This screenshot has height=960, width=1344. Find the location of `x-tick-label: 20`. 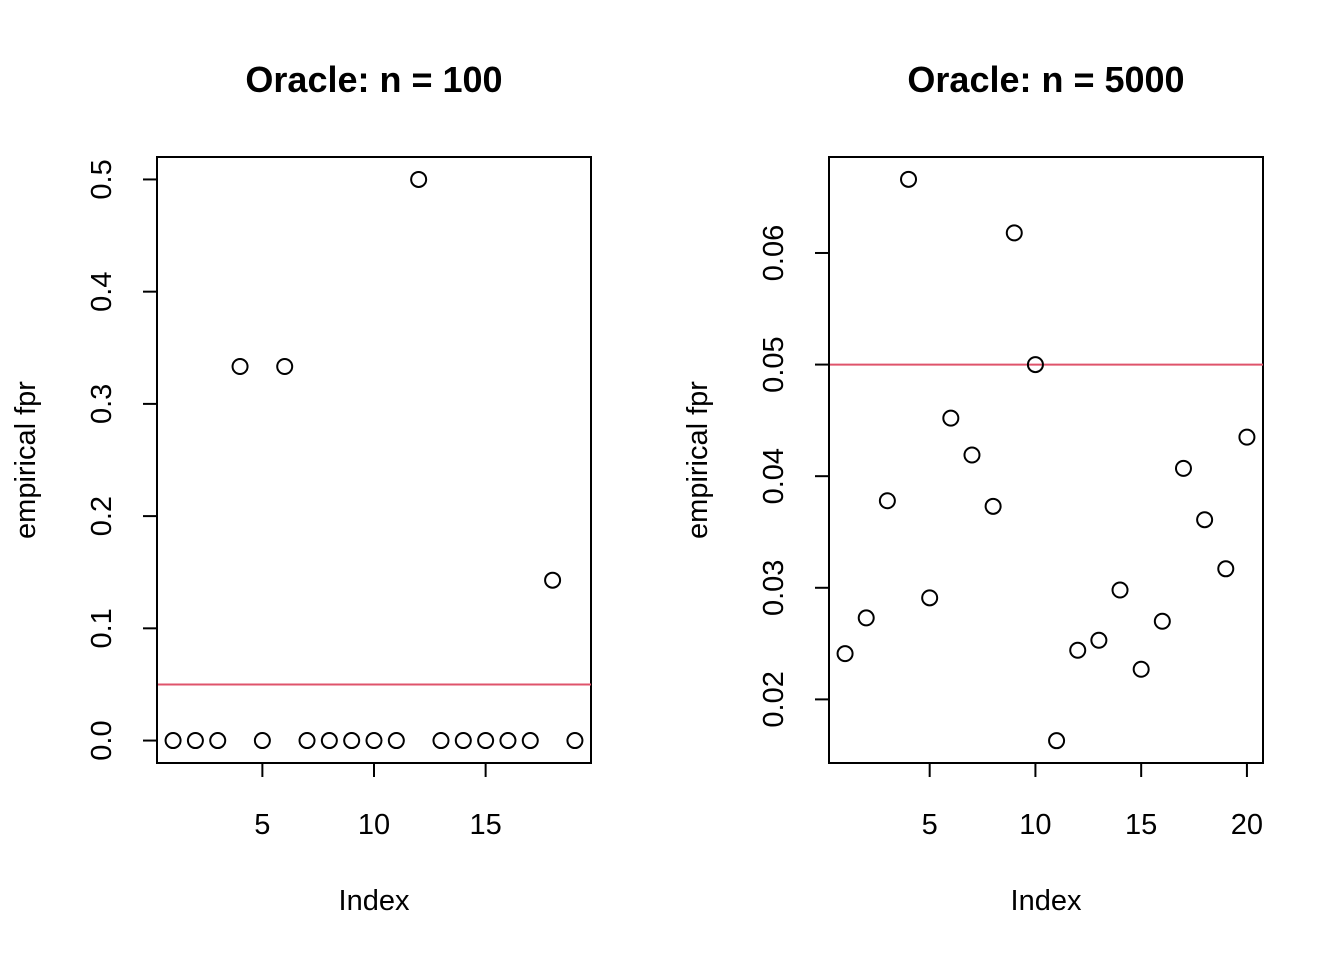

x-tick-label: 20 is located at coordinates (1247, 825).